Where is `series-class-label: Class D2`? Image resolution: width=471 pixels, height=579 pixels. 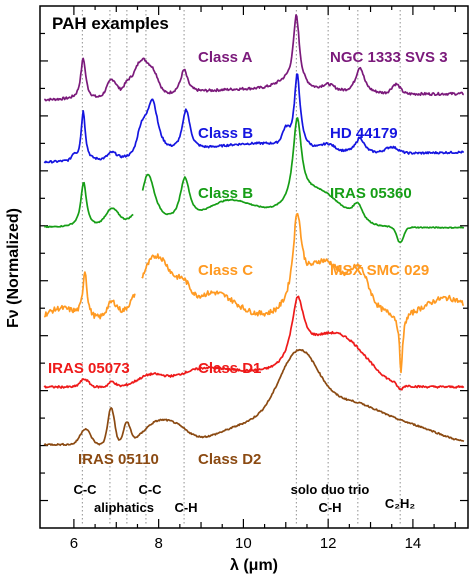 series-class-label: Class D2 is located at coordinates (229, 459).